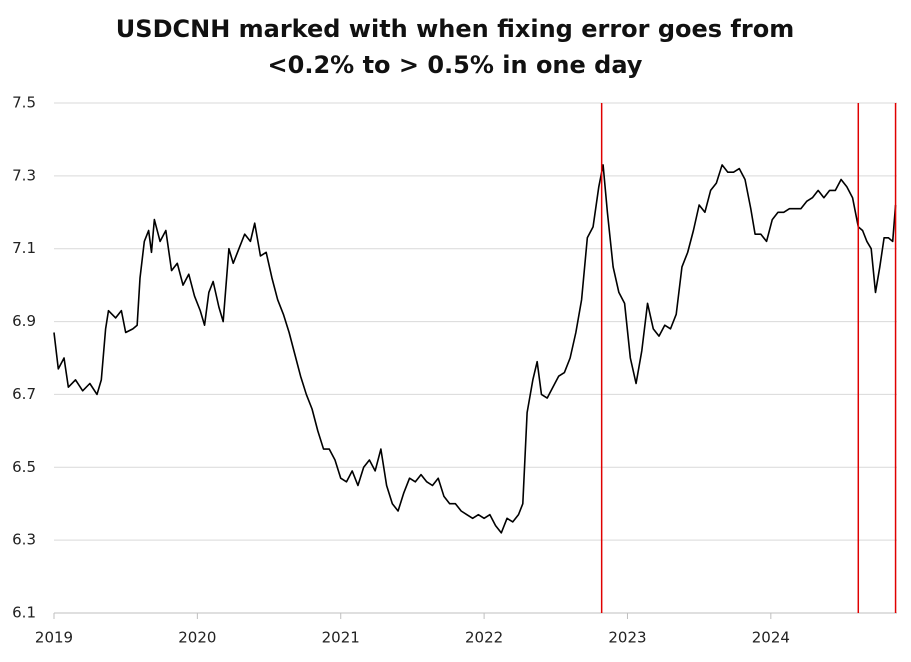  Describe the element at coordinates (24, 467) in the screenshot. I see `y-tick-label: 6.5` at that location.